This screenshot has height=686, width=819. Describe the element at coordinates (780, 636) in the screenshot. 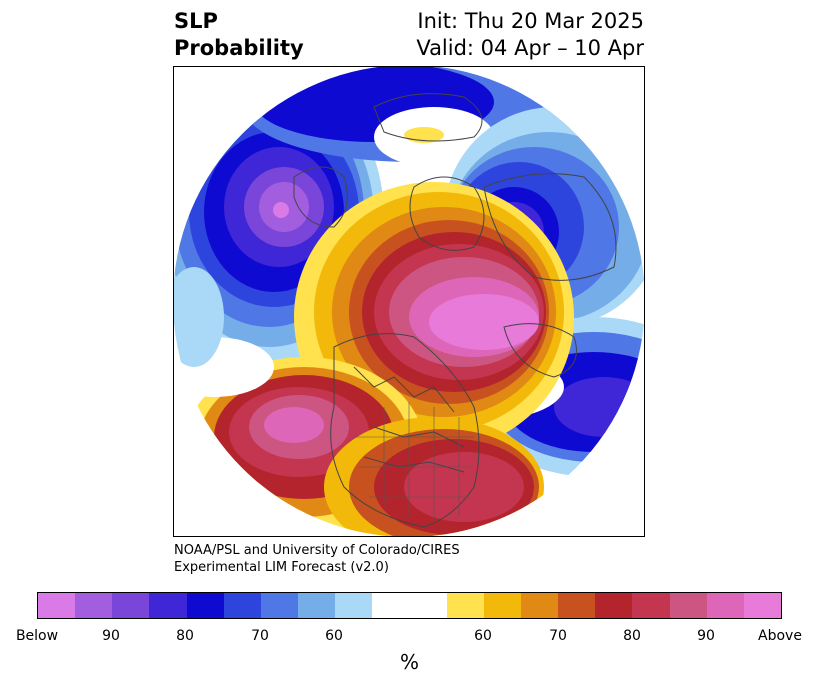

I see `tick-label: Above` at that location.